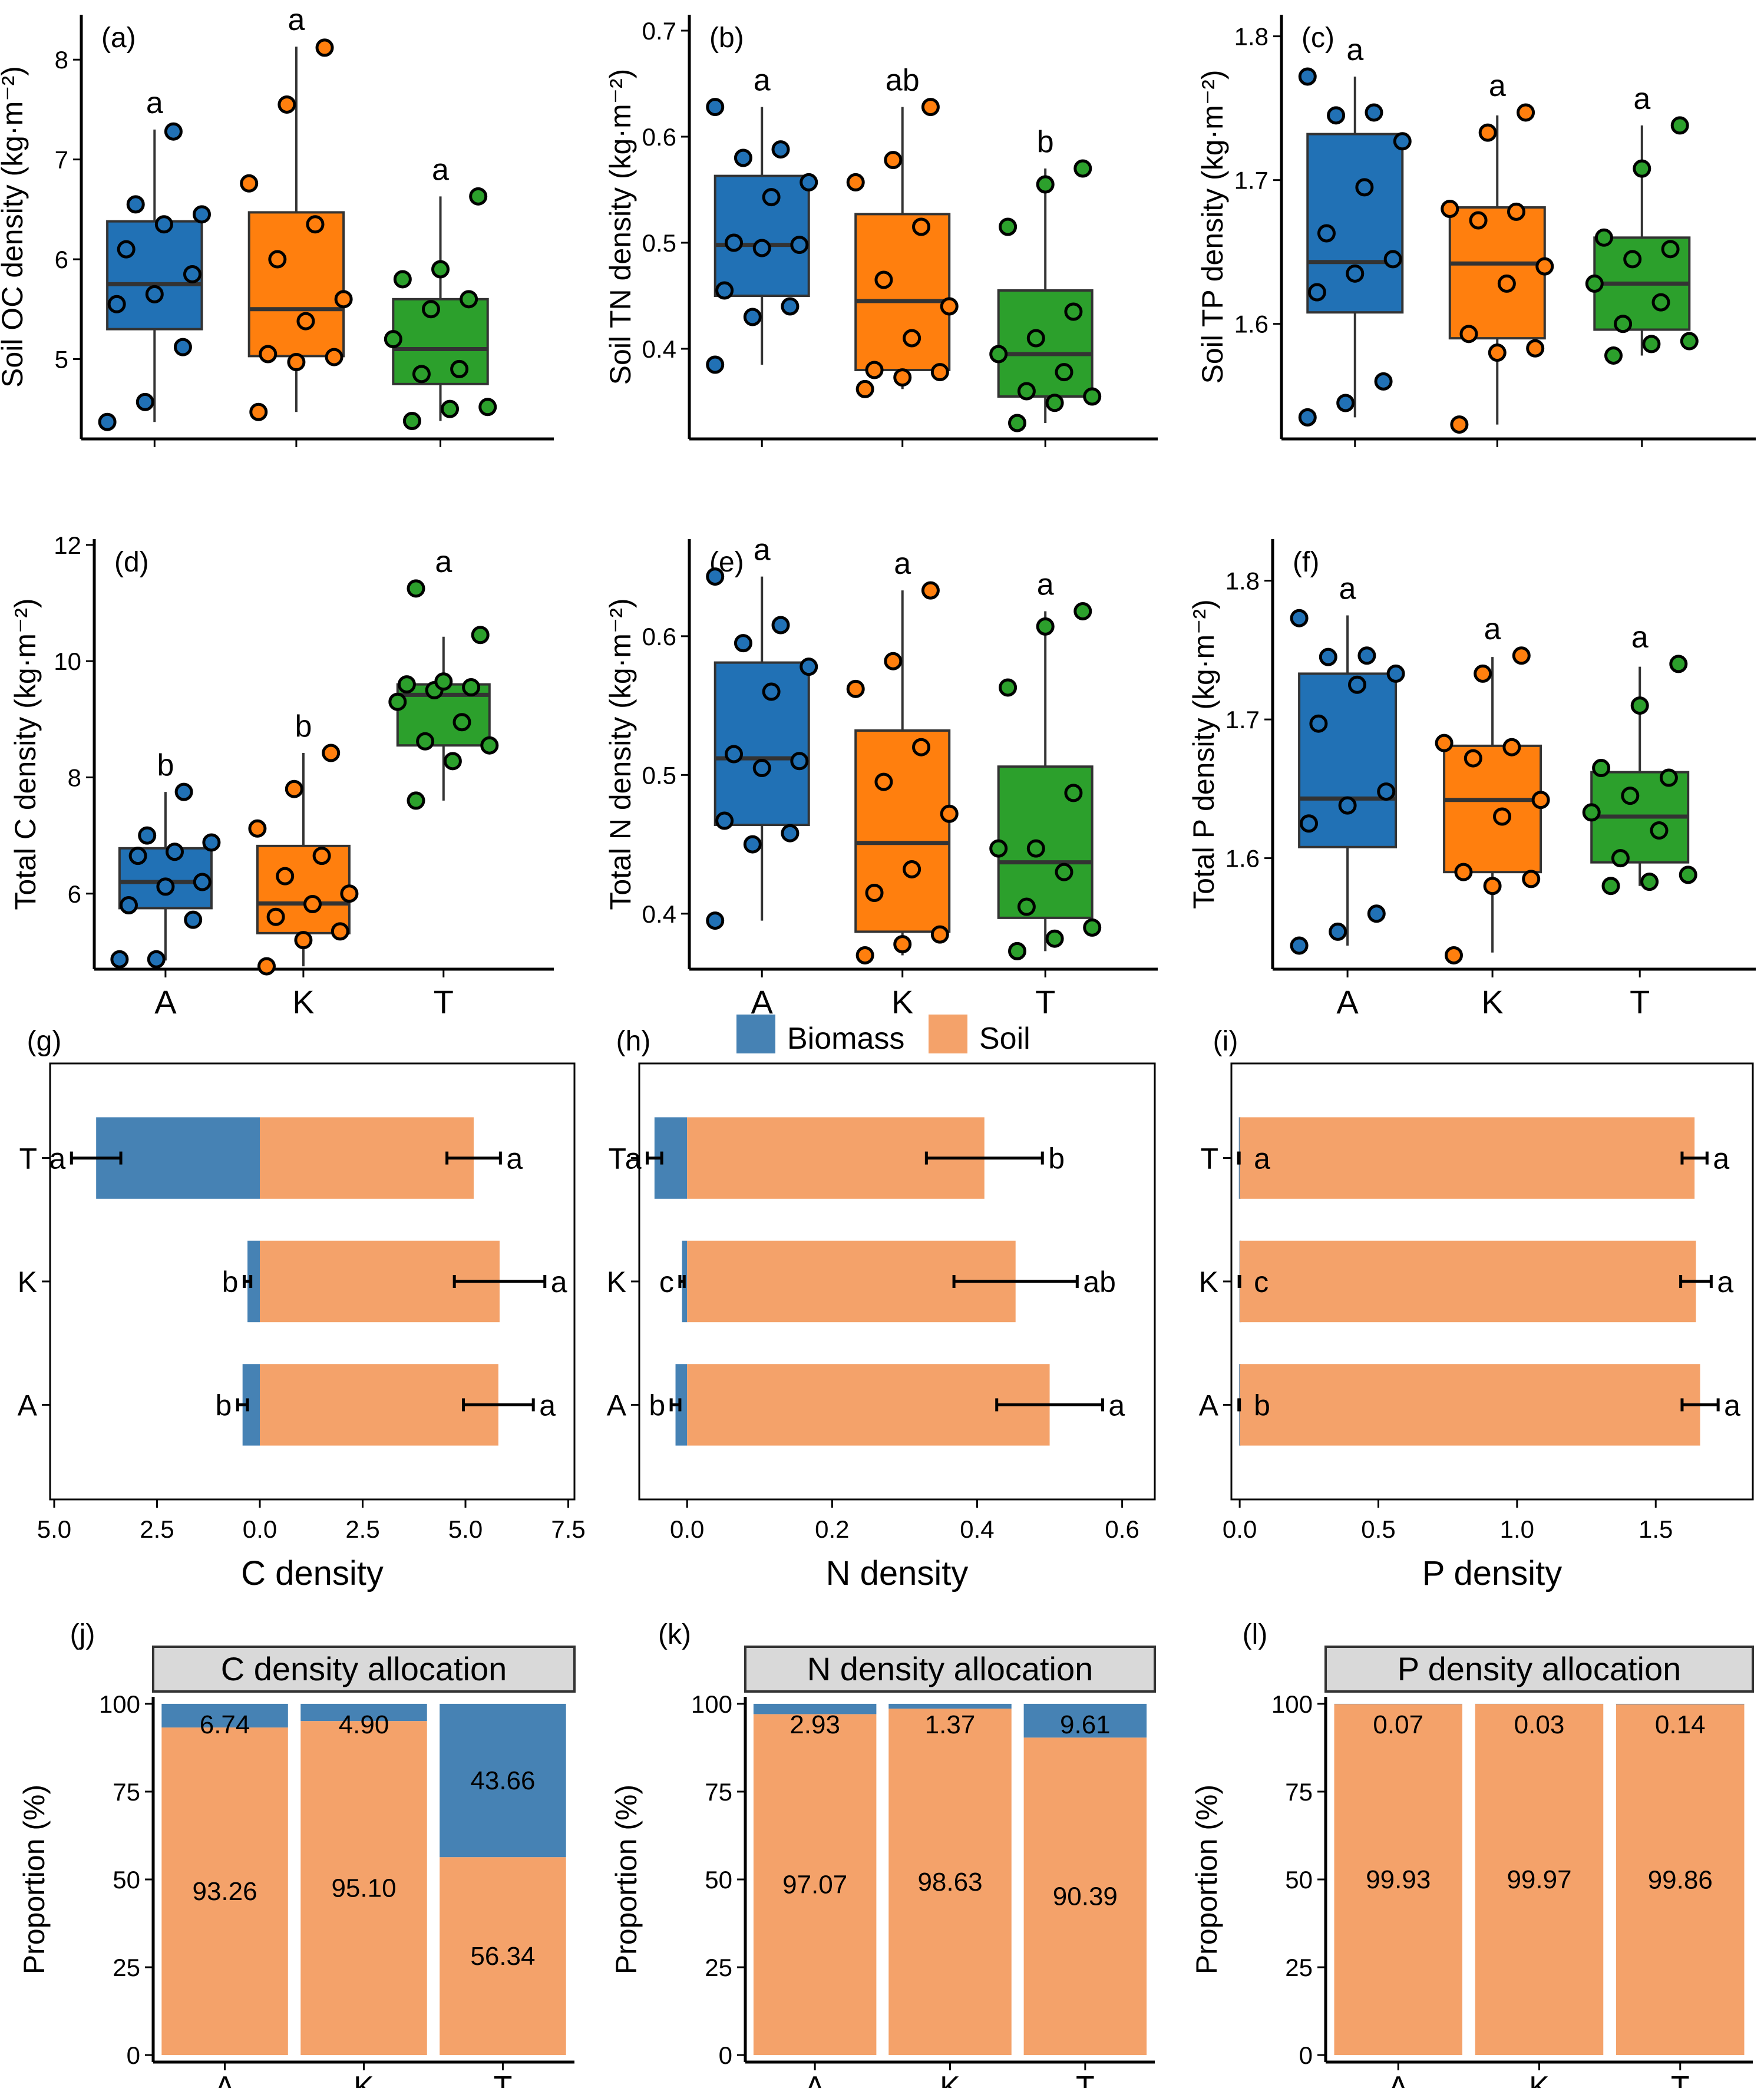 This screenshot has height=2088, width=1764. What do you see at coordinates (1306, 562) in the screenshot?
I see `panel-label: (f)` at bounding box center [1306, 562].